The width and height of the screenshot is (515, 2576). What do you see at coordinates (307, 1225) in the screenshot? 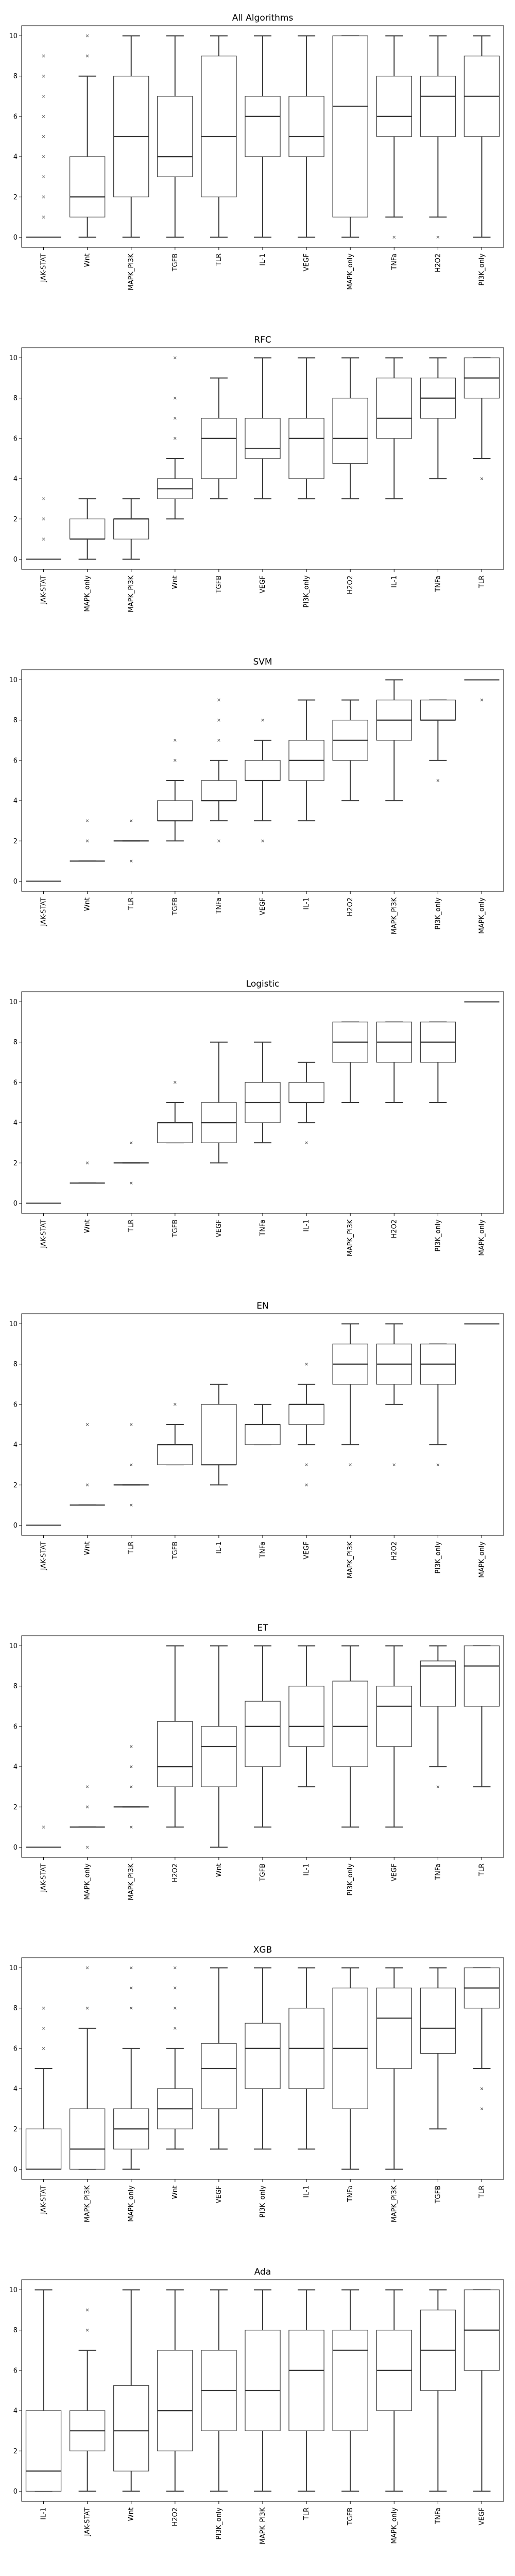
I see `x-tick-label: IL-1` at bounding box center [307, 1225].